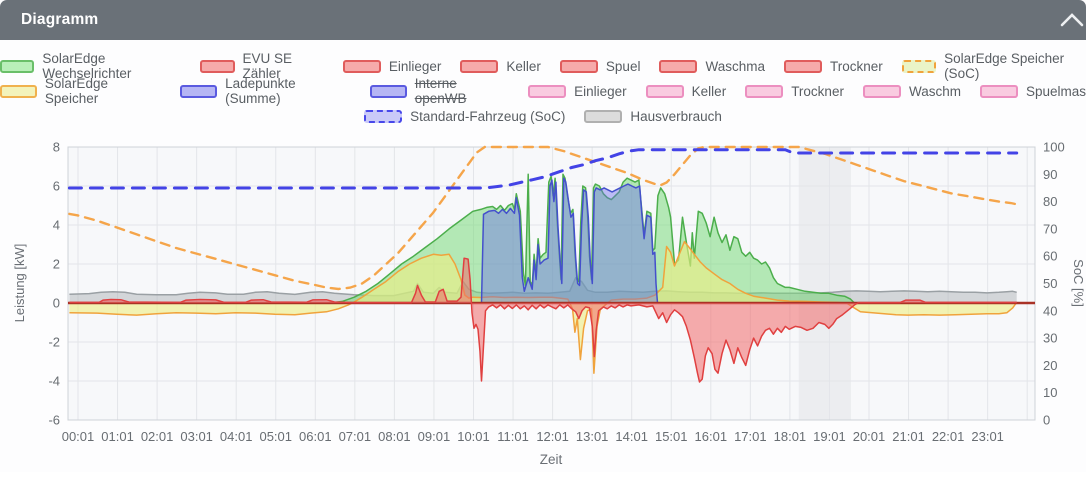 The width and height of the screenshot is (1086, 477). Describe the element at coordinates (790, 436) in the screenshot. I see `x-tick: 18:01` at that location.